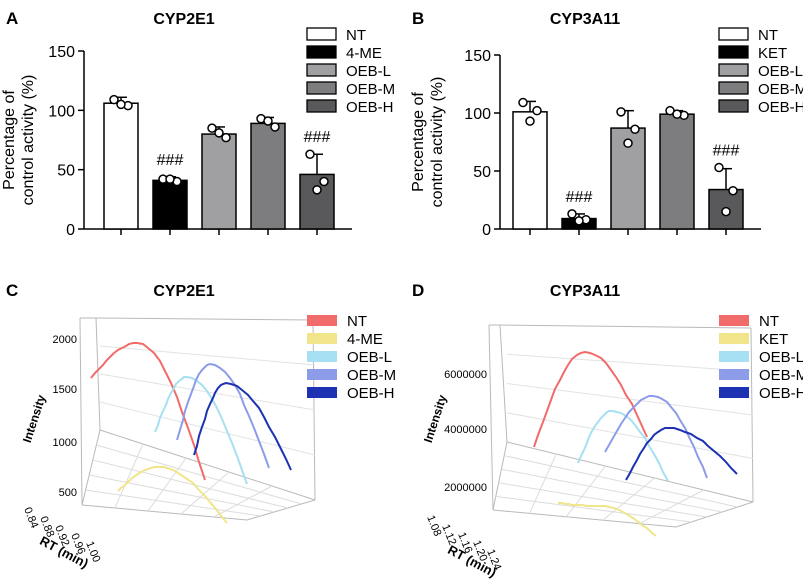  Describe the element at coordinates (418, 18) in the screenshot. I see `panel-letter-b: B` at that location.